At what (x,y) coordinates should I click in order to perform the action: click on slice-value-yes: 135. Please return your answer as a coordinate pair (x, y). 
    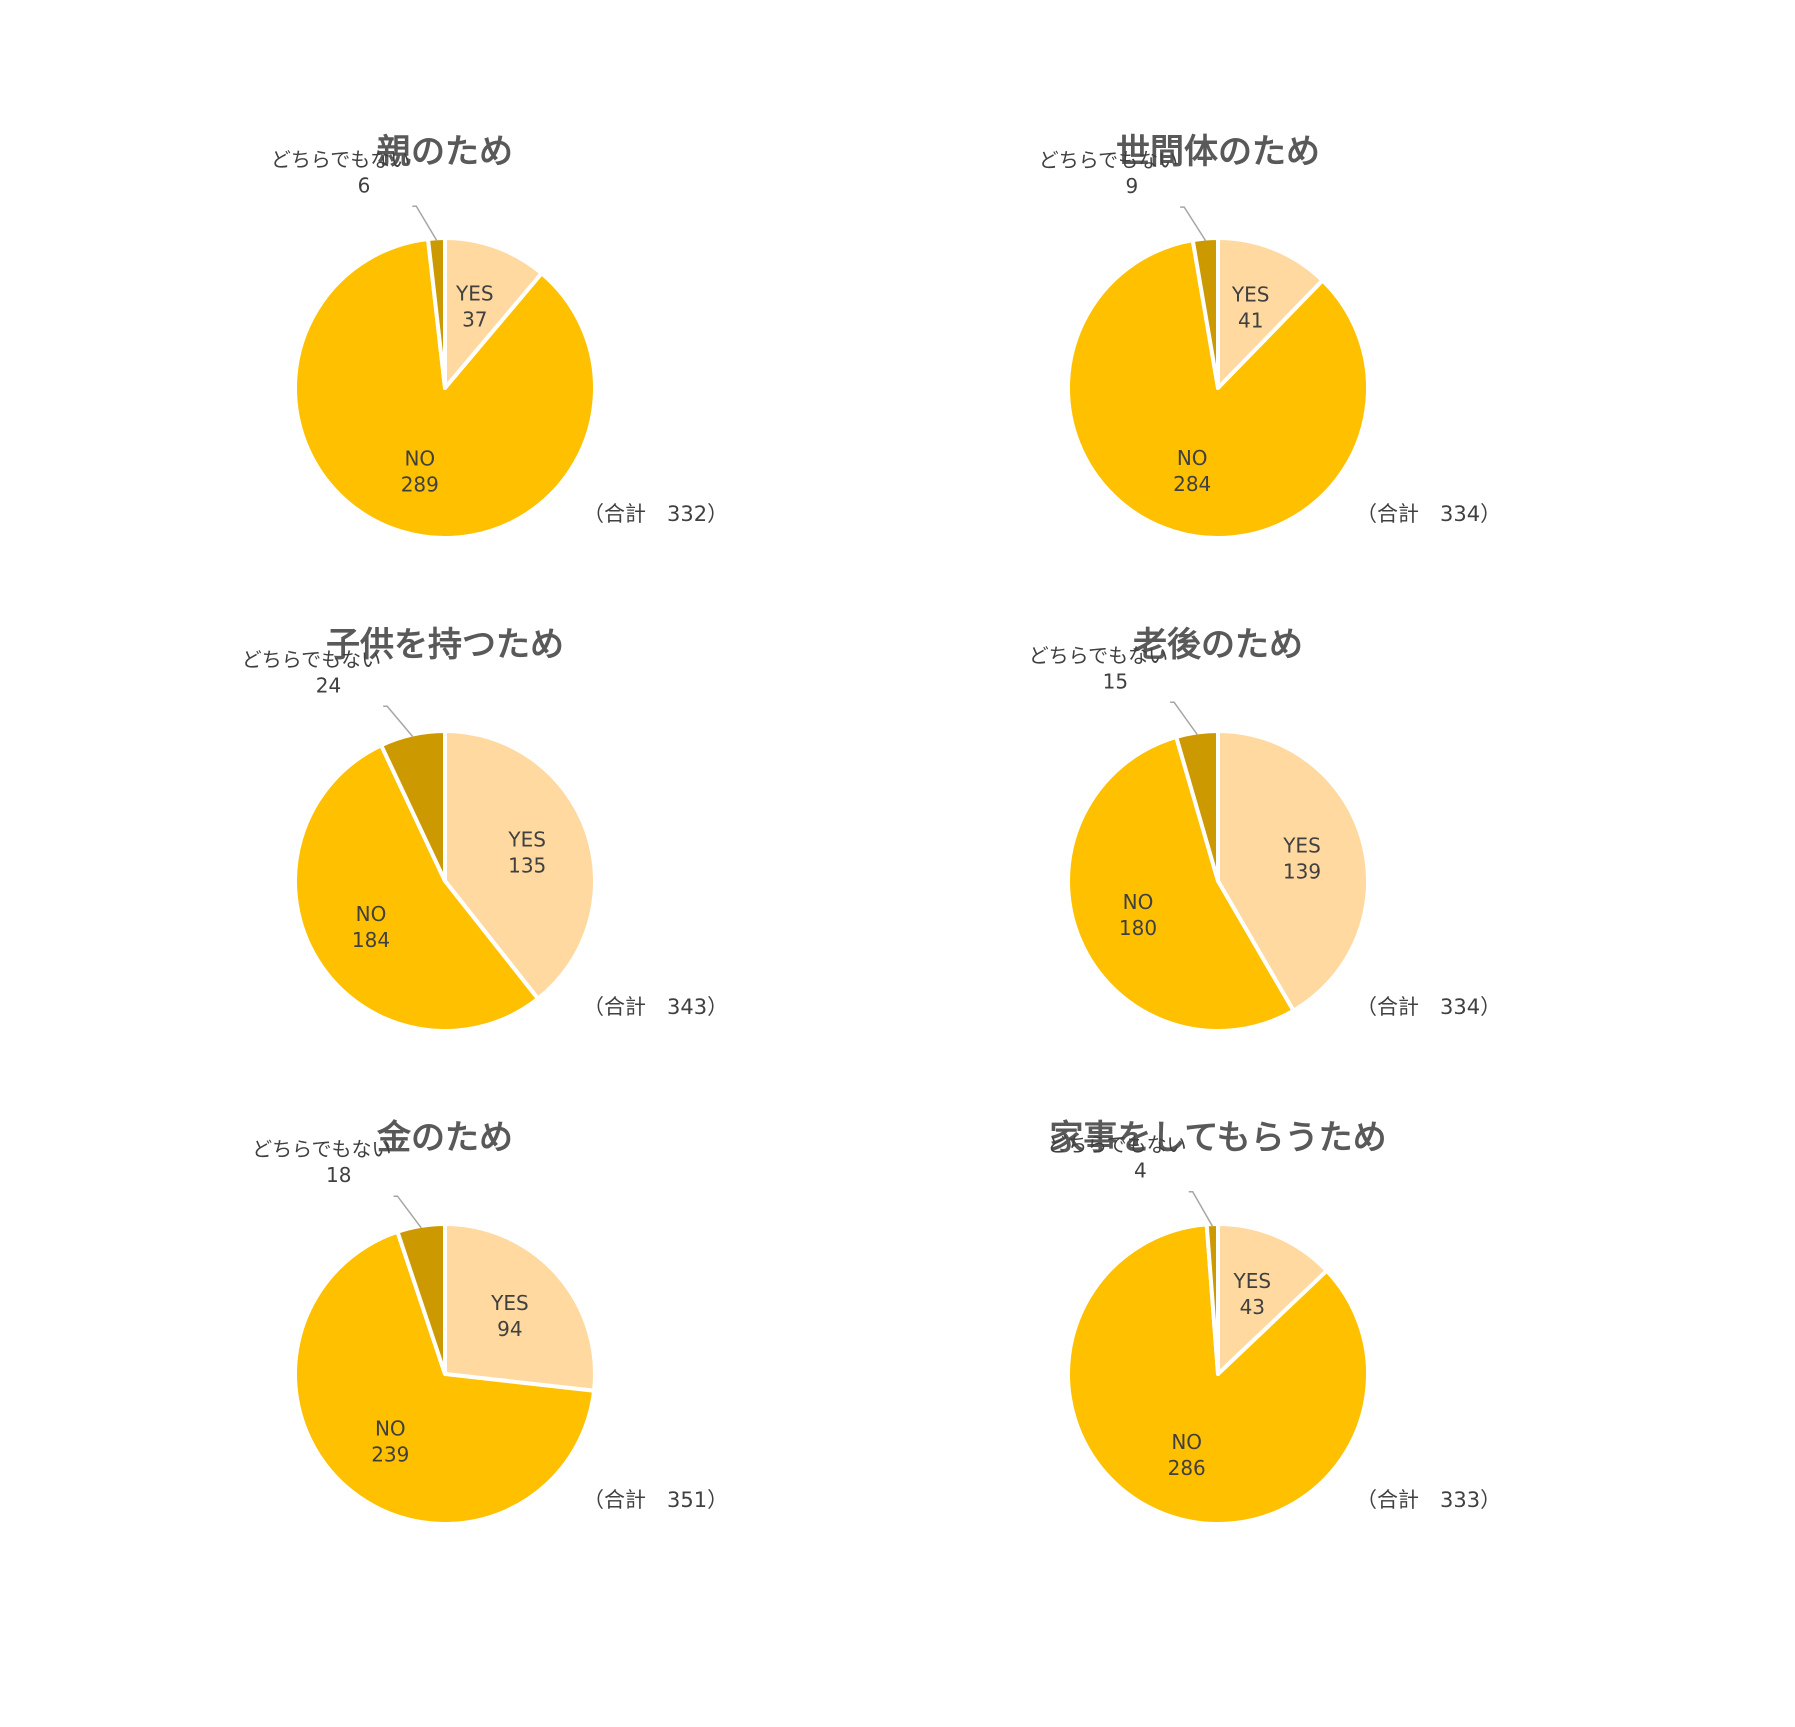
    Looking at the image, I should click on (527, 866).